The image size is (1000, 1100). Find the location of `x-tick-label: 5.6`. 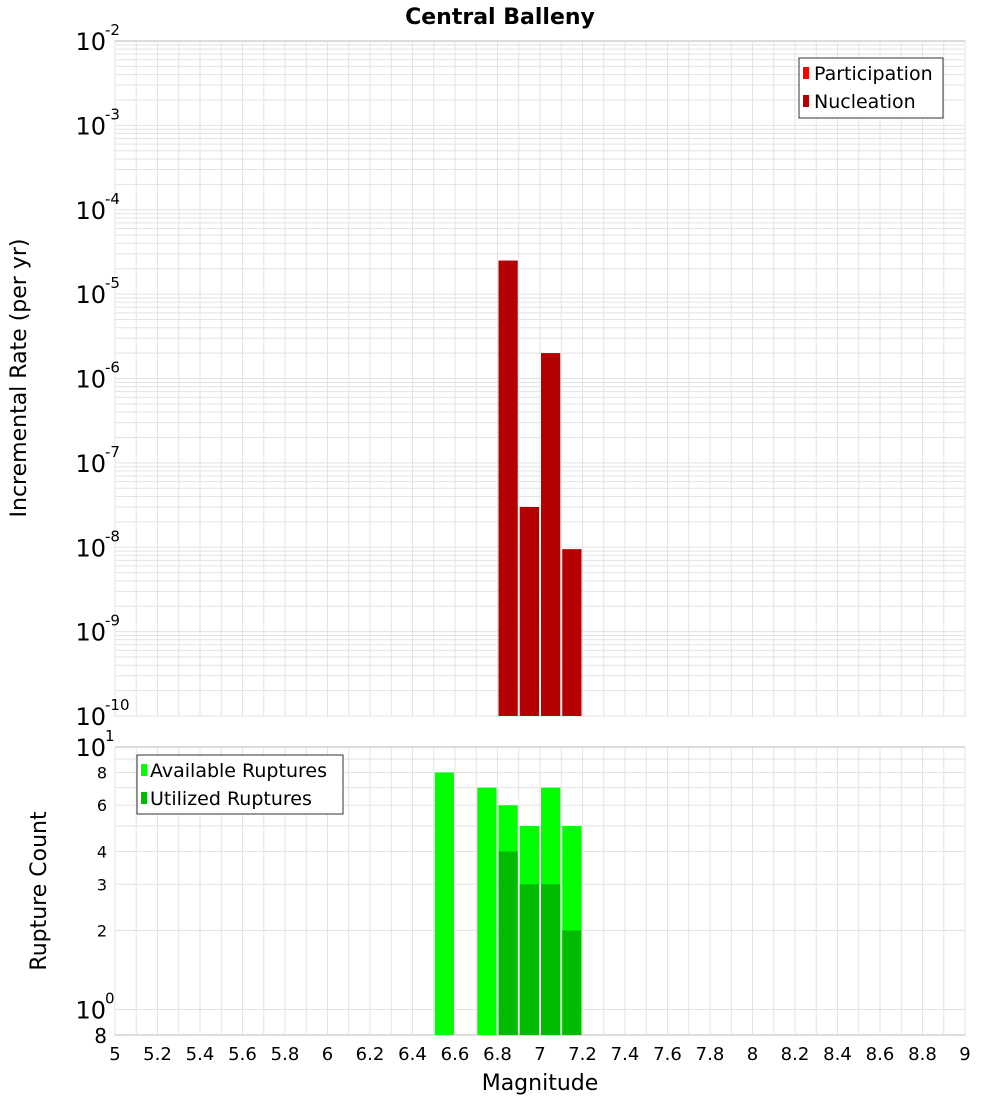

x-tick-label: 5.6 is located at coordinates (242, 1054).